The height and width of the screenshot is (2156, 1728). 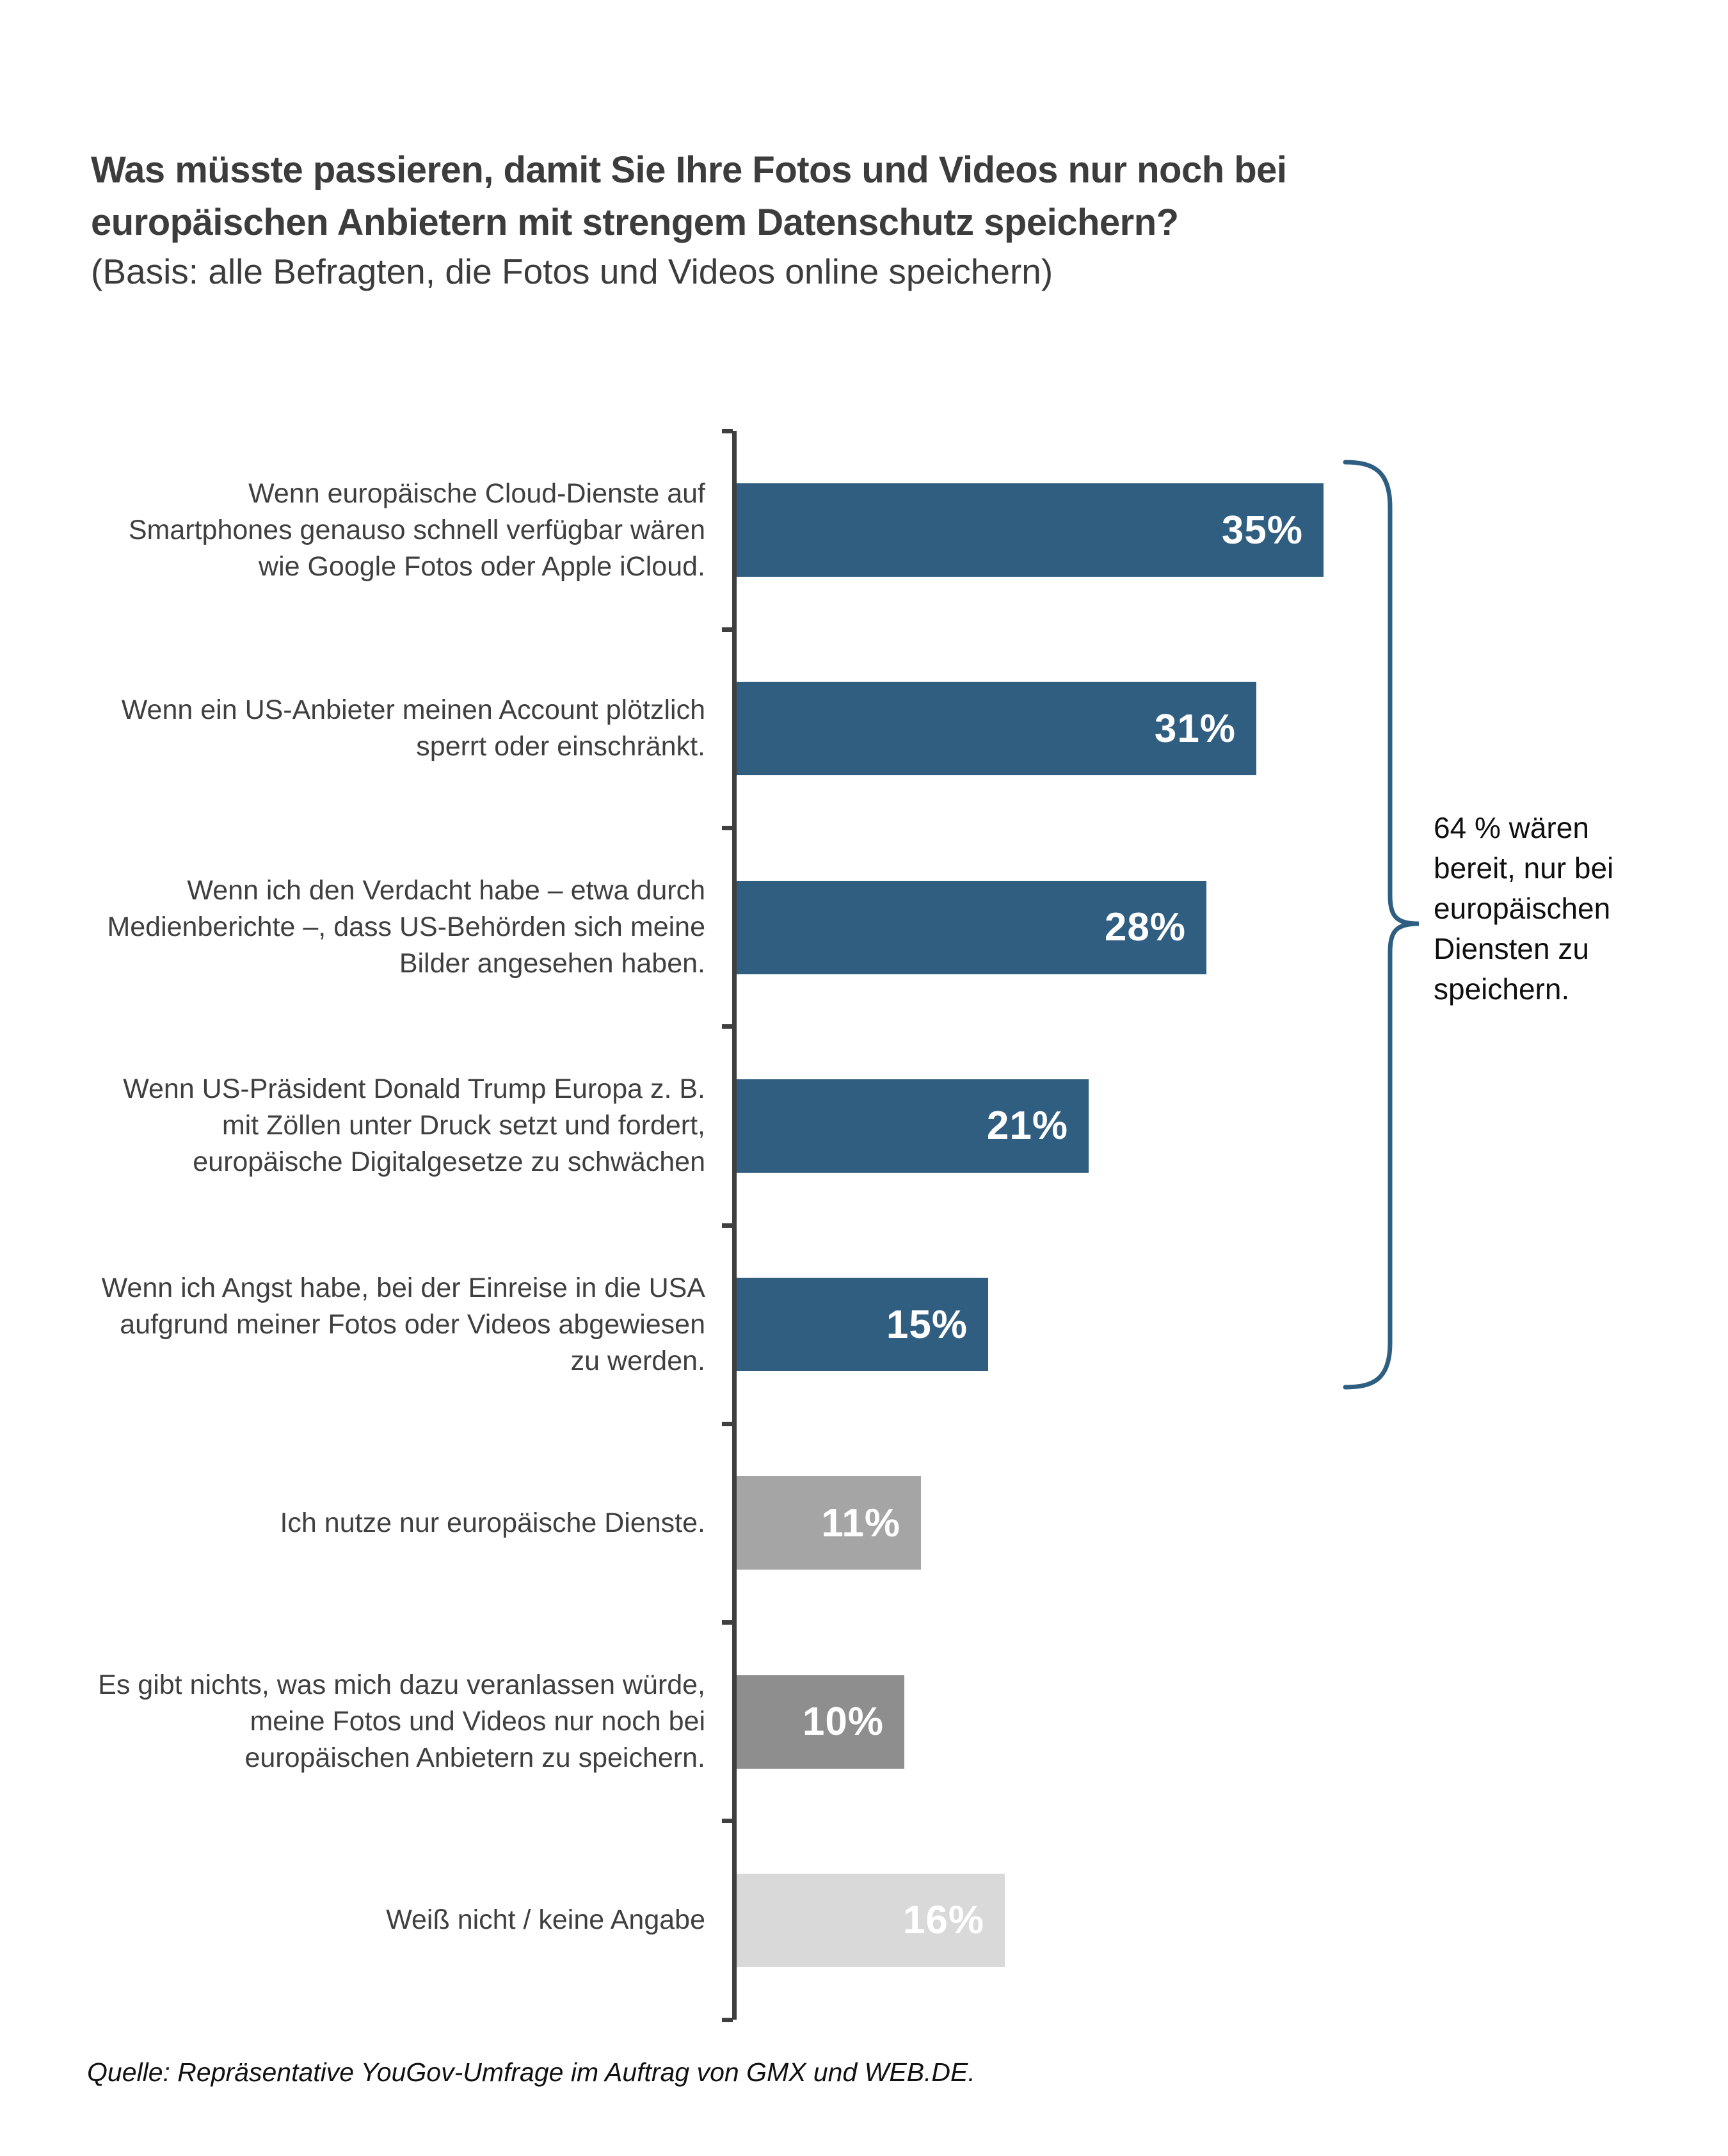 What do you see at coordinates (1522, 908) in the screenshot?
I see `annotation-line: europäischen` at bounding box center [1522, 908].